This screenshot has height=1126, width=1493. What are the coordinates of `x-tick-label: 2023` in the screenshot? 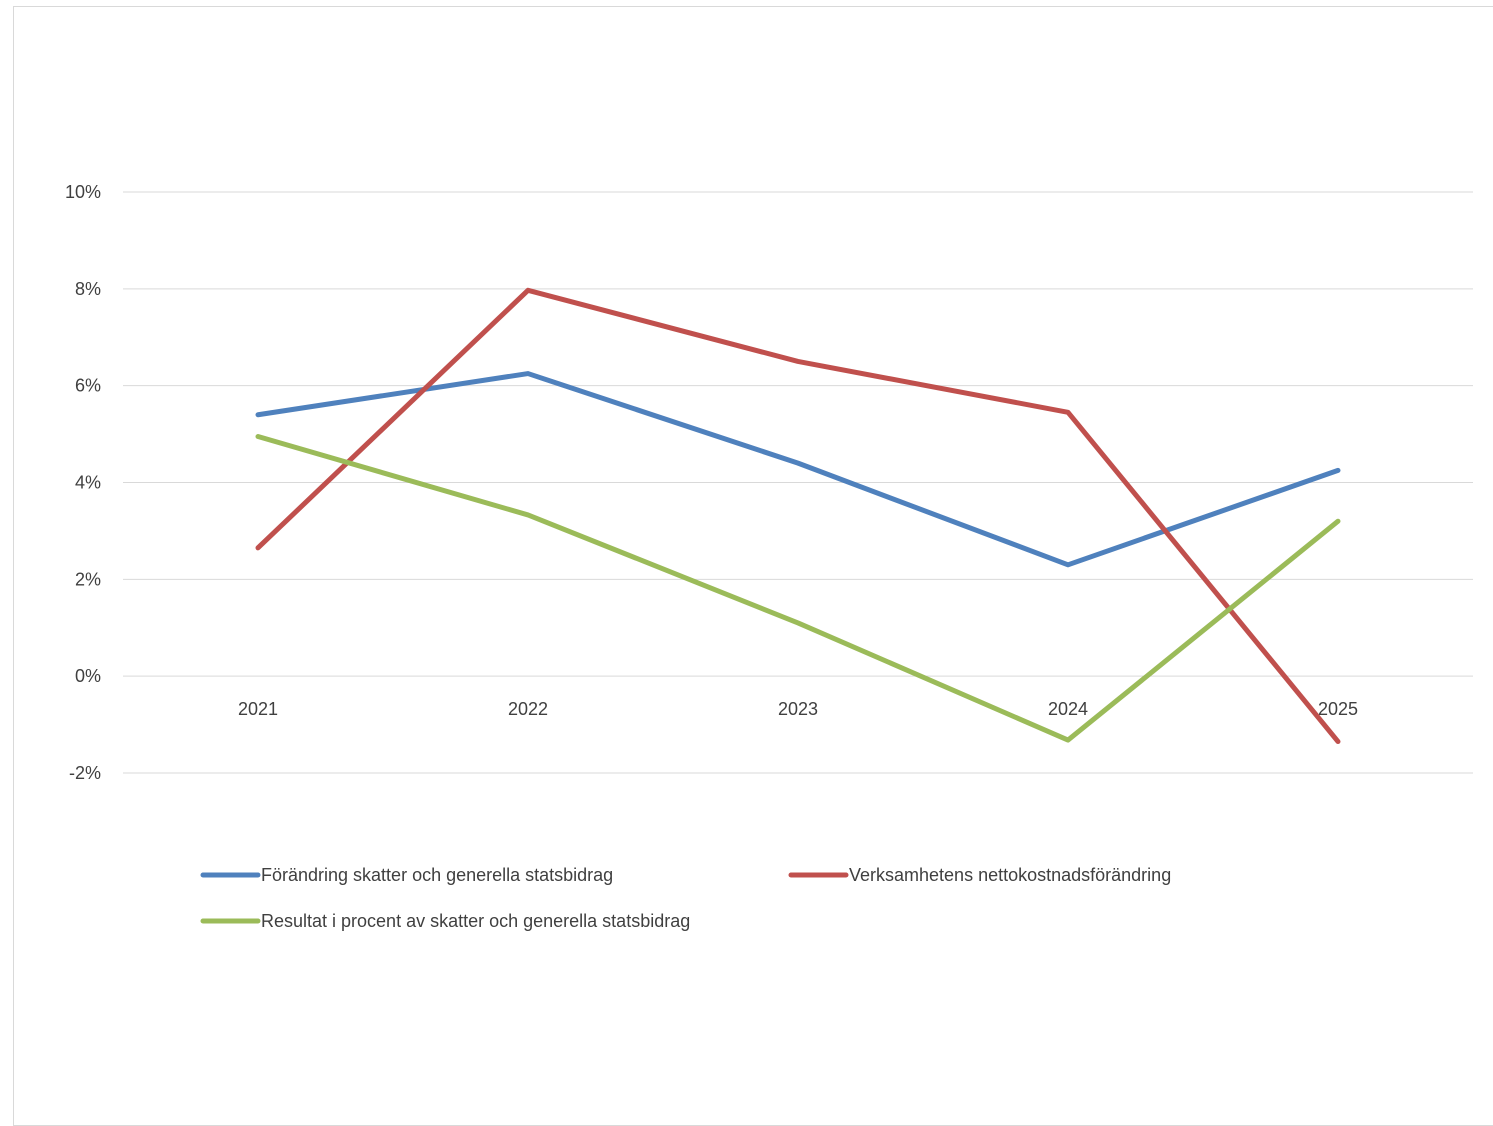 It's located at (798, 709).